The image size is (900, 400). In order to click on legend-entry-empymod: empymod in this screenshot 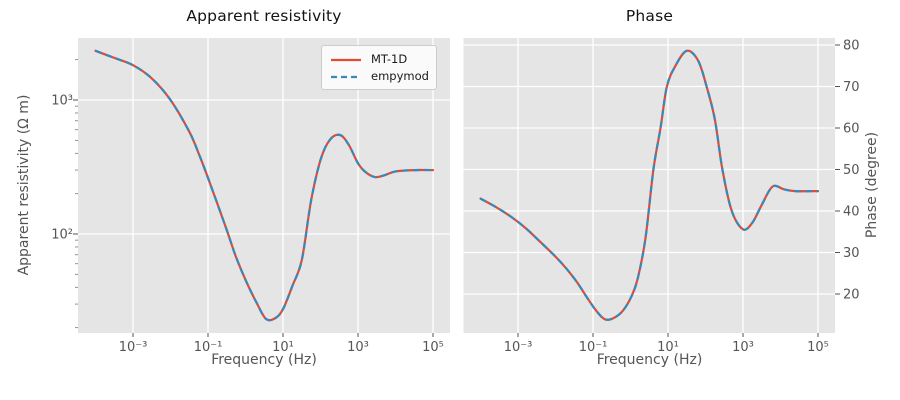, I will do `click(383, 76)`.